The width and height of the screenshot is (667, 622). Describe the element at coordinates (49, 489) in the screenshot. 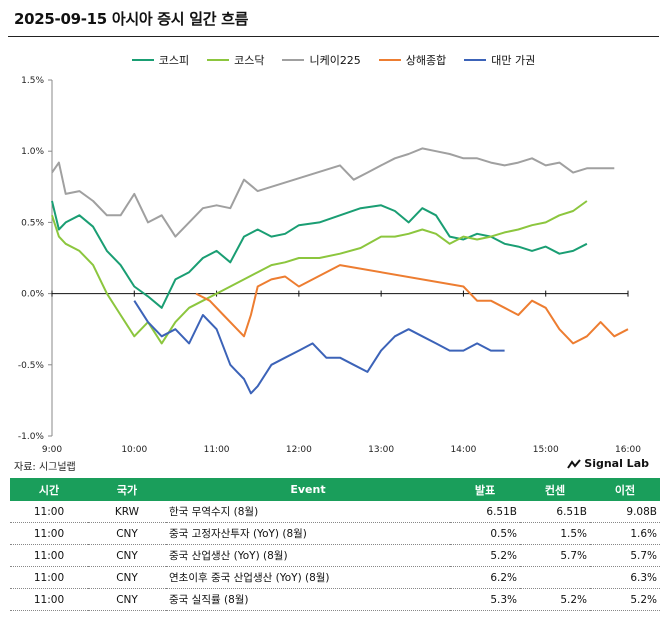

I see `header-time: 시간` at that location.